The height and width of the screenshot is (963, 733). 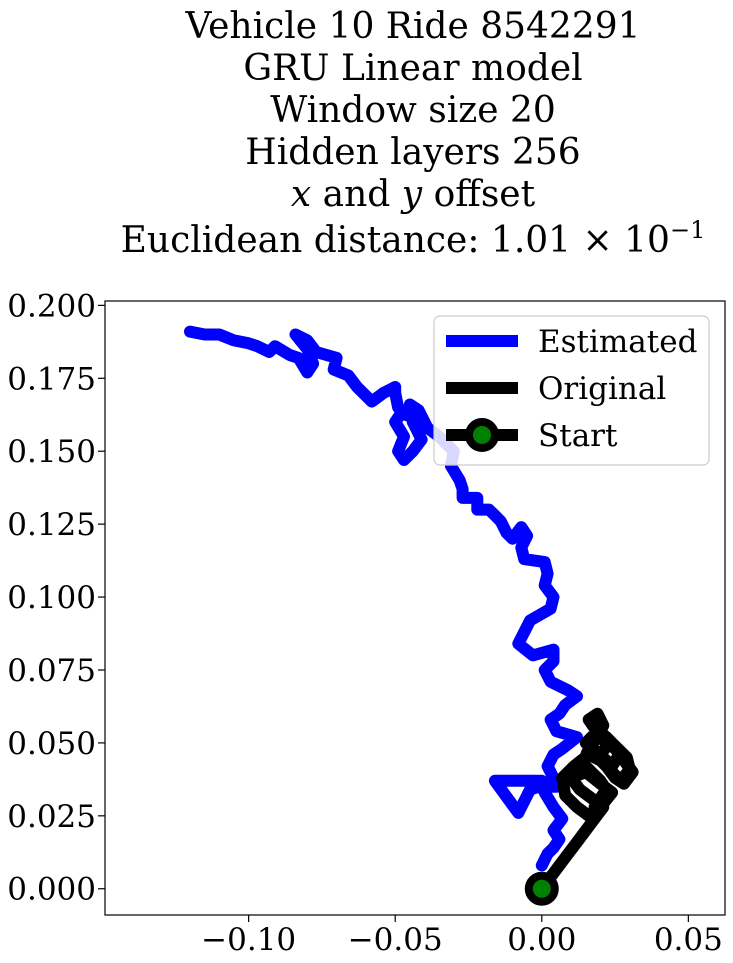 What do you see at coordinates (687, 230) in the screenshot?
I see `title-distance-exponent: −1` at bounding box center [687, 230].